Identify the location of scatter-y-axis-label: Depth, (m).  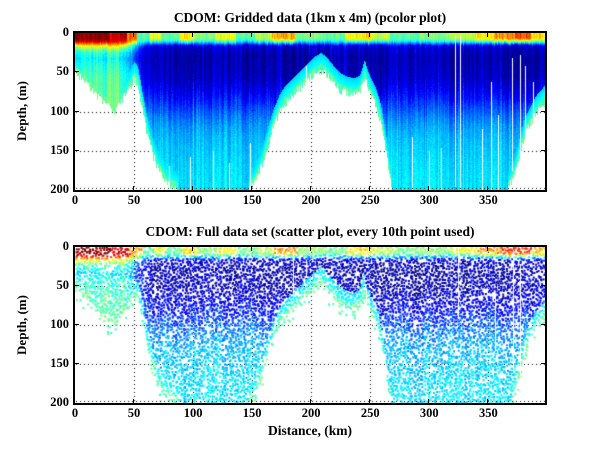
(21, 325).